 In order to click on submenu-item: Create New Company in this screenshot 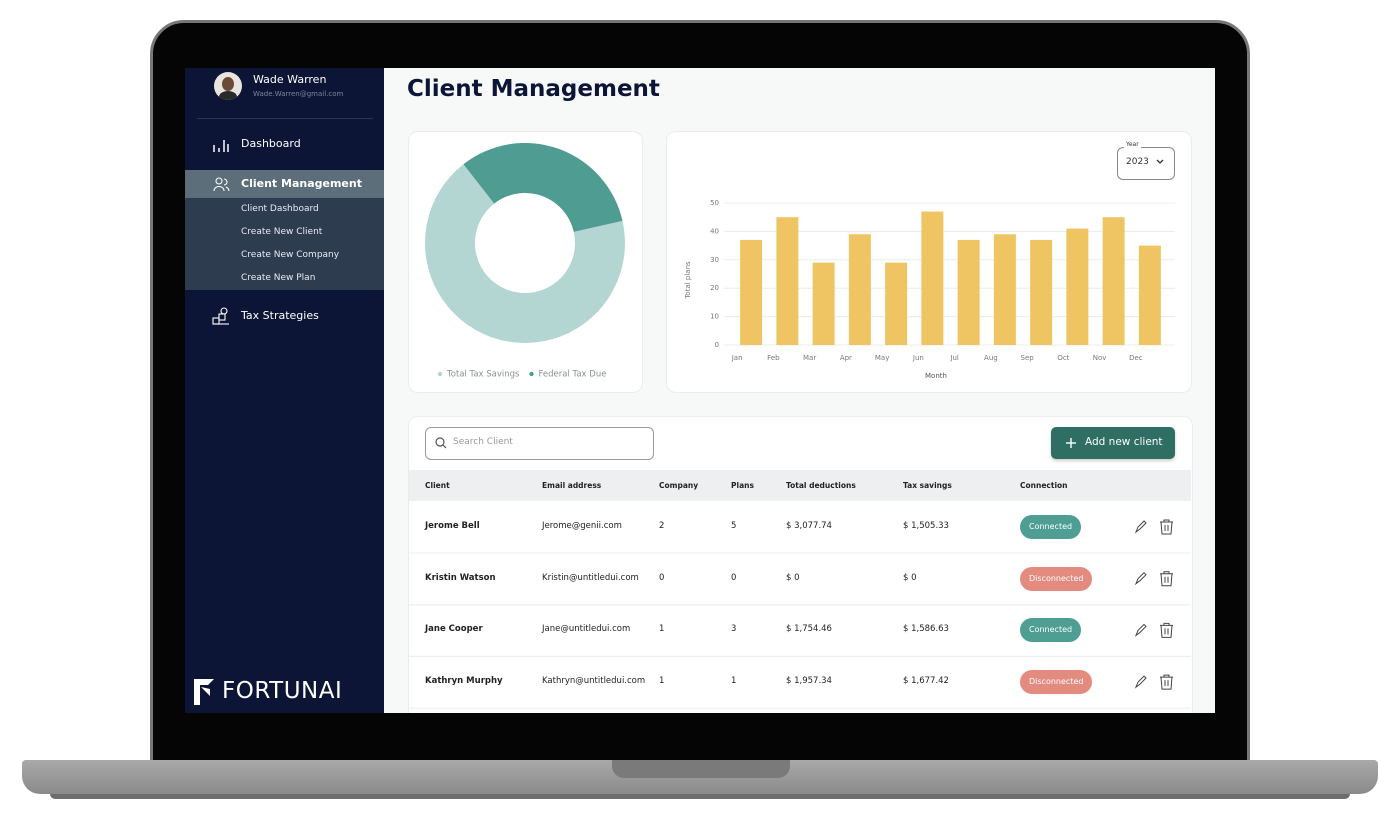, I will do `click(290, 255)`.